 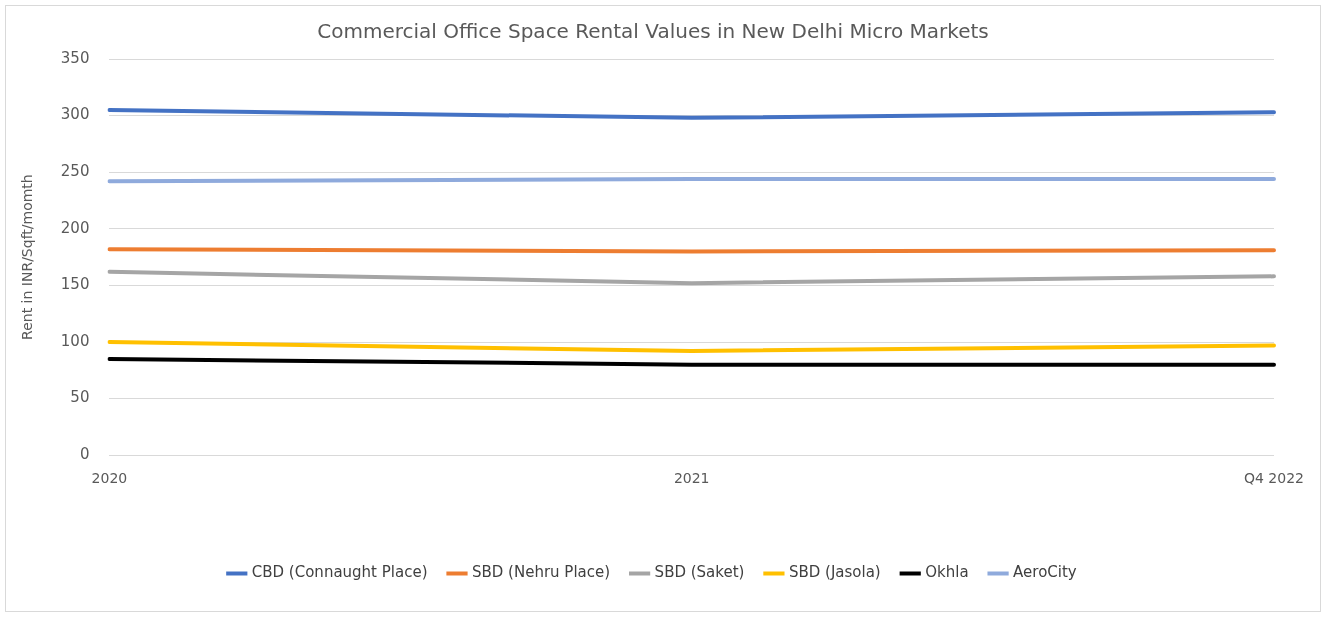 What do you see at coordinates (109, 478) in the screenshot?
I see `x-tick-label: 2020` at bounding box center [109, 478].